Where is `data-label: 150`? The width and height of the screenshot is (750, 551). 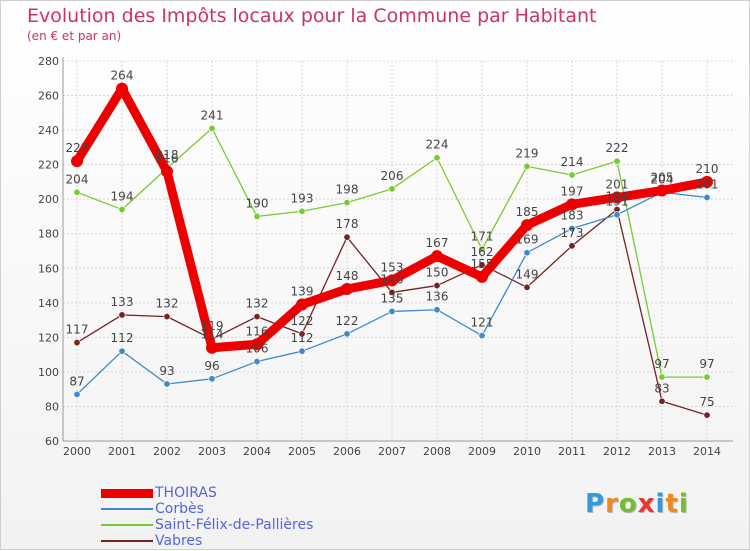 data-label: 150 is located at coordinates (437, 273).